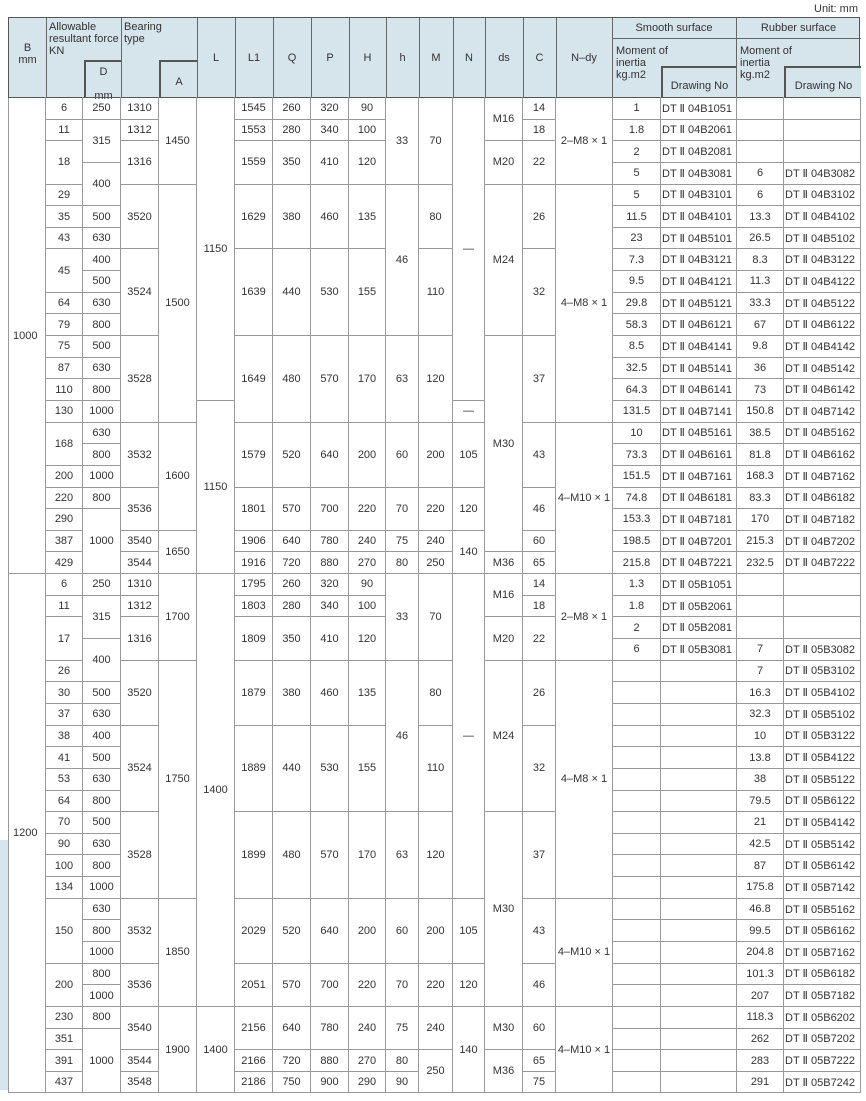 This screenshot has width=866, height=1101. What do you see at coordinates (291, 1028) in the screenshot?
I see `cell-q: 640` at bounding box center [291, 1028].